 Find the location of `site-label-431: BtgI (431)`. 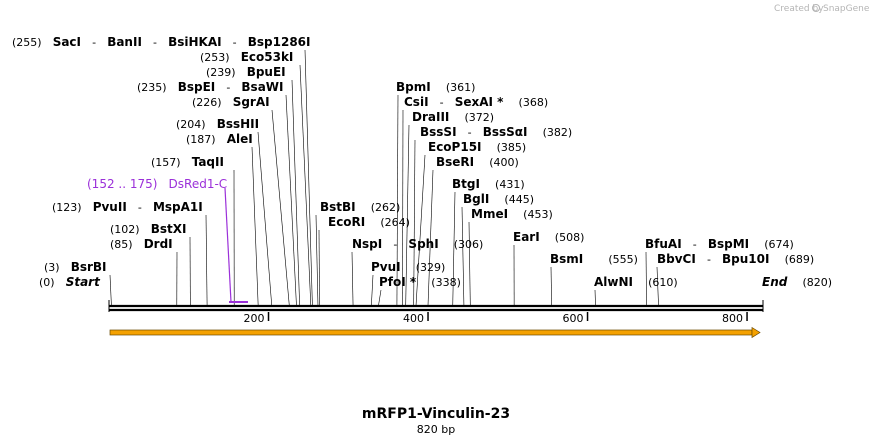

site-label-431: BtgI (431) is located at coordinates (488, 182).